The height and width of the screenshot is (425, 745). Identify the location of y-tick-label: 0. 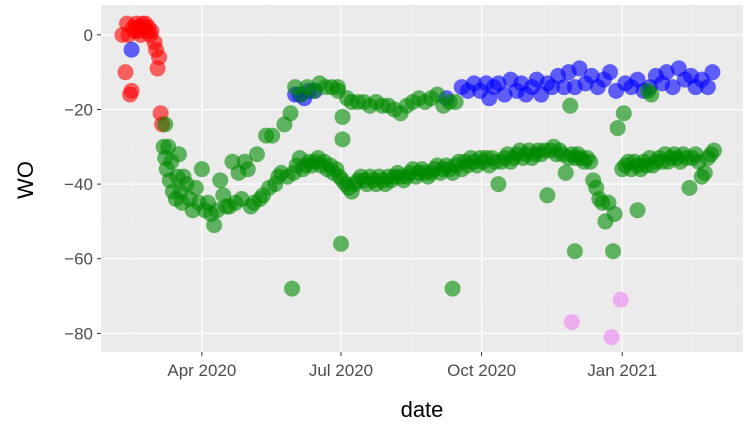
(88, 35).